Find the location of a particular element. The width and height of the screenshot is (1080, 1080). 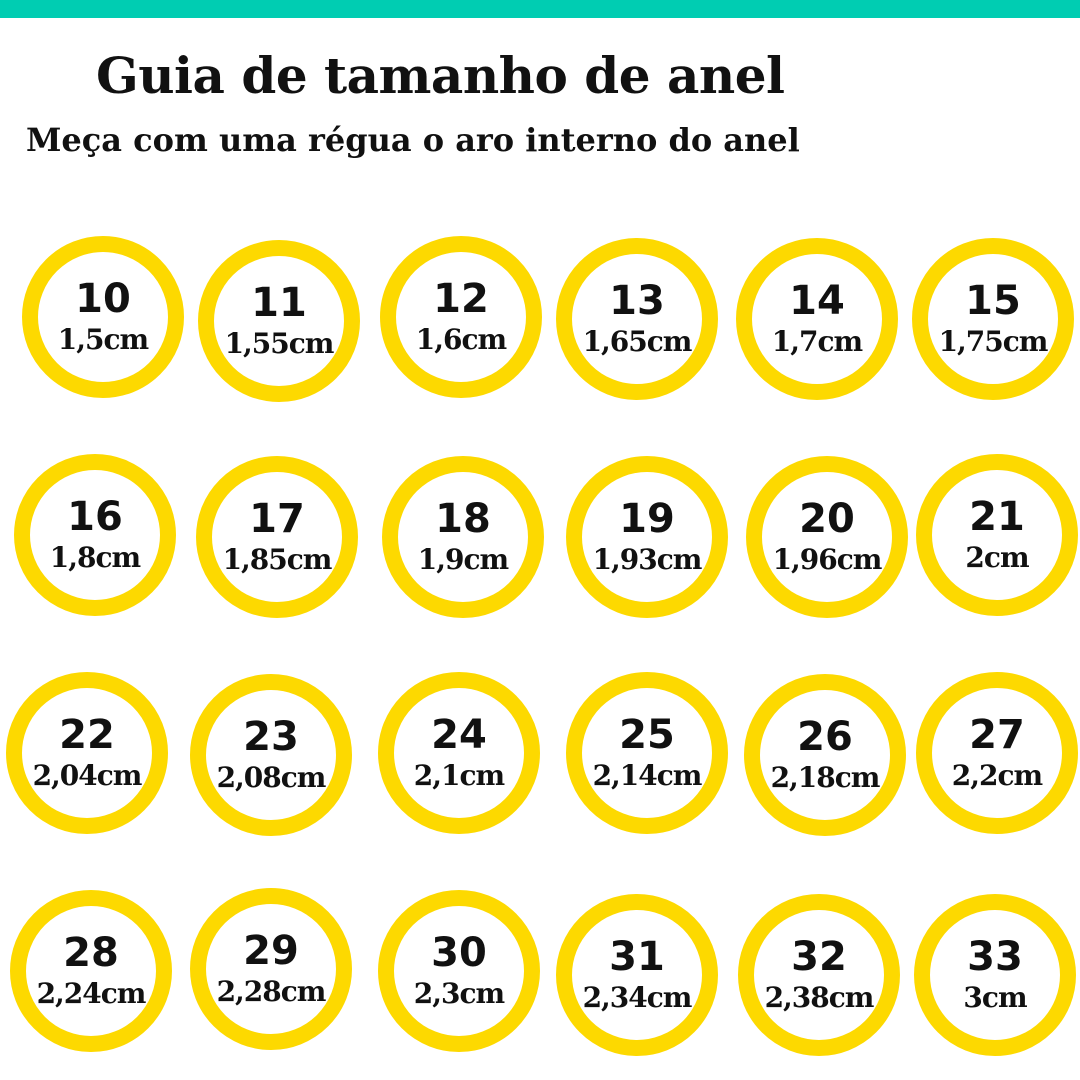

ring-size-number: 28 is located at coordinates (91, 953).